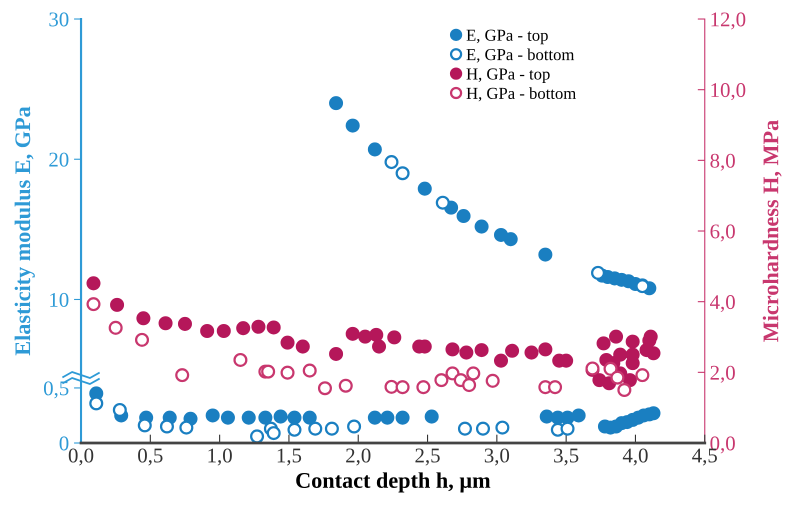 The image size is (811, 521). I want to click on x-axis-title: Contact depth h, µm, so click(393, 482).